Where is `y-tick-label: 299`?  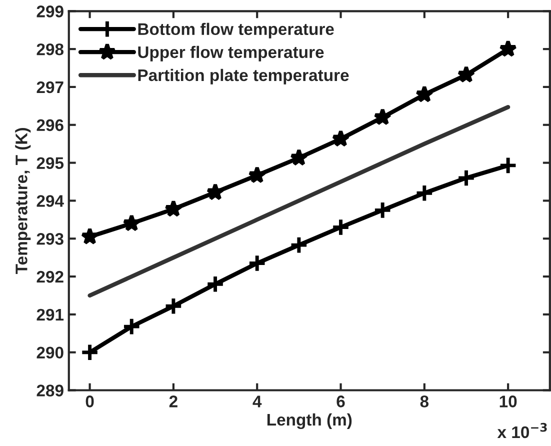 y-tick-label: 299 is located at coordinates (50, 12).